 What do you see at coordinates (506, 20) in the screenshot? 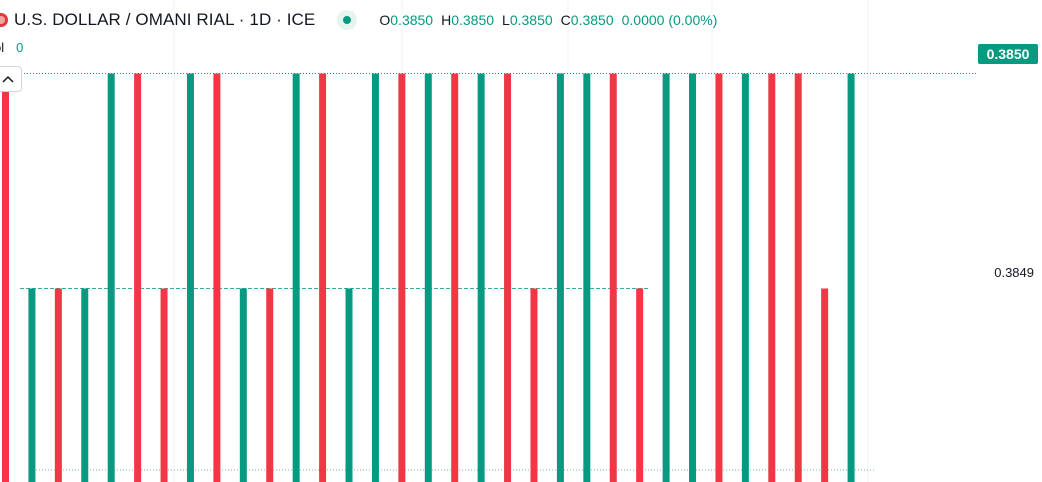
I see `low-key: L` at bounding box center [506, 20].